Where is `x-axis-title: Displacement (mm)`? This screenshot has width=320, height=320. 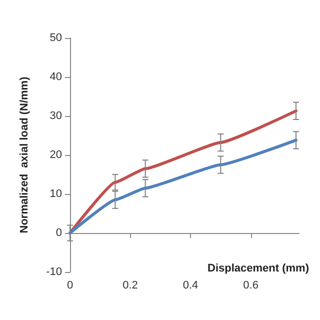 x-axis-title: Displacement (mm) is located at coordinates (259, 268).